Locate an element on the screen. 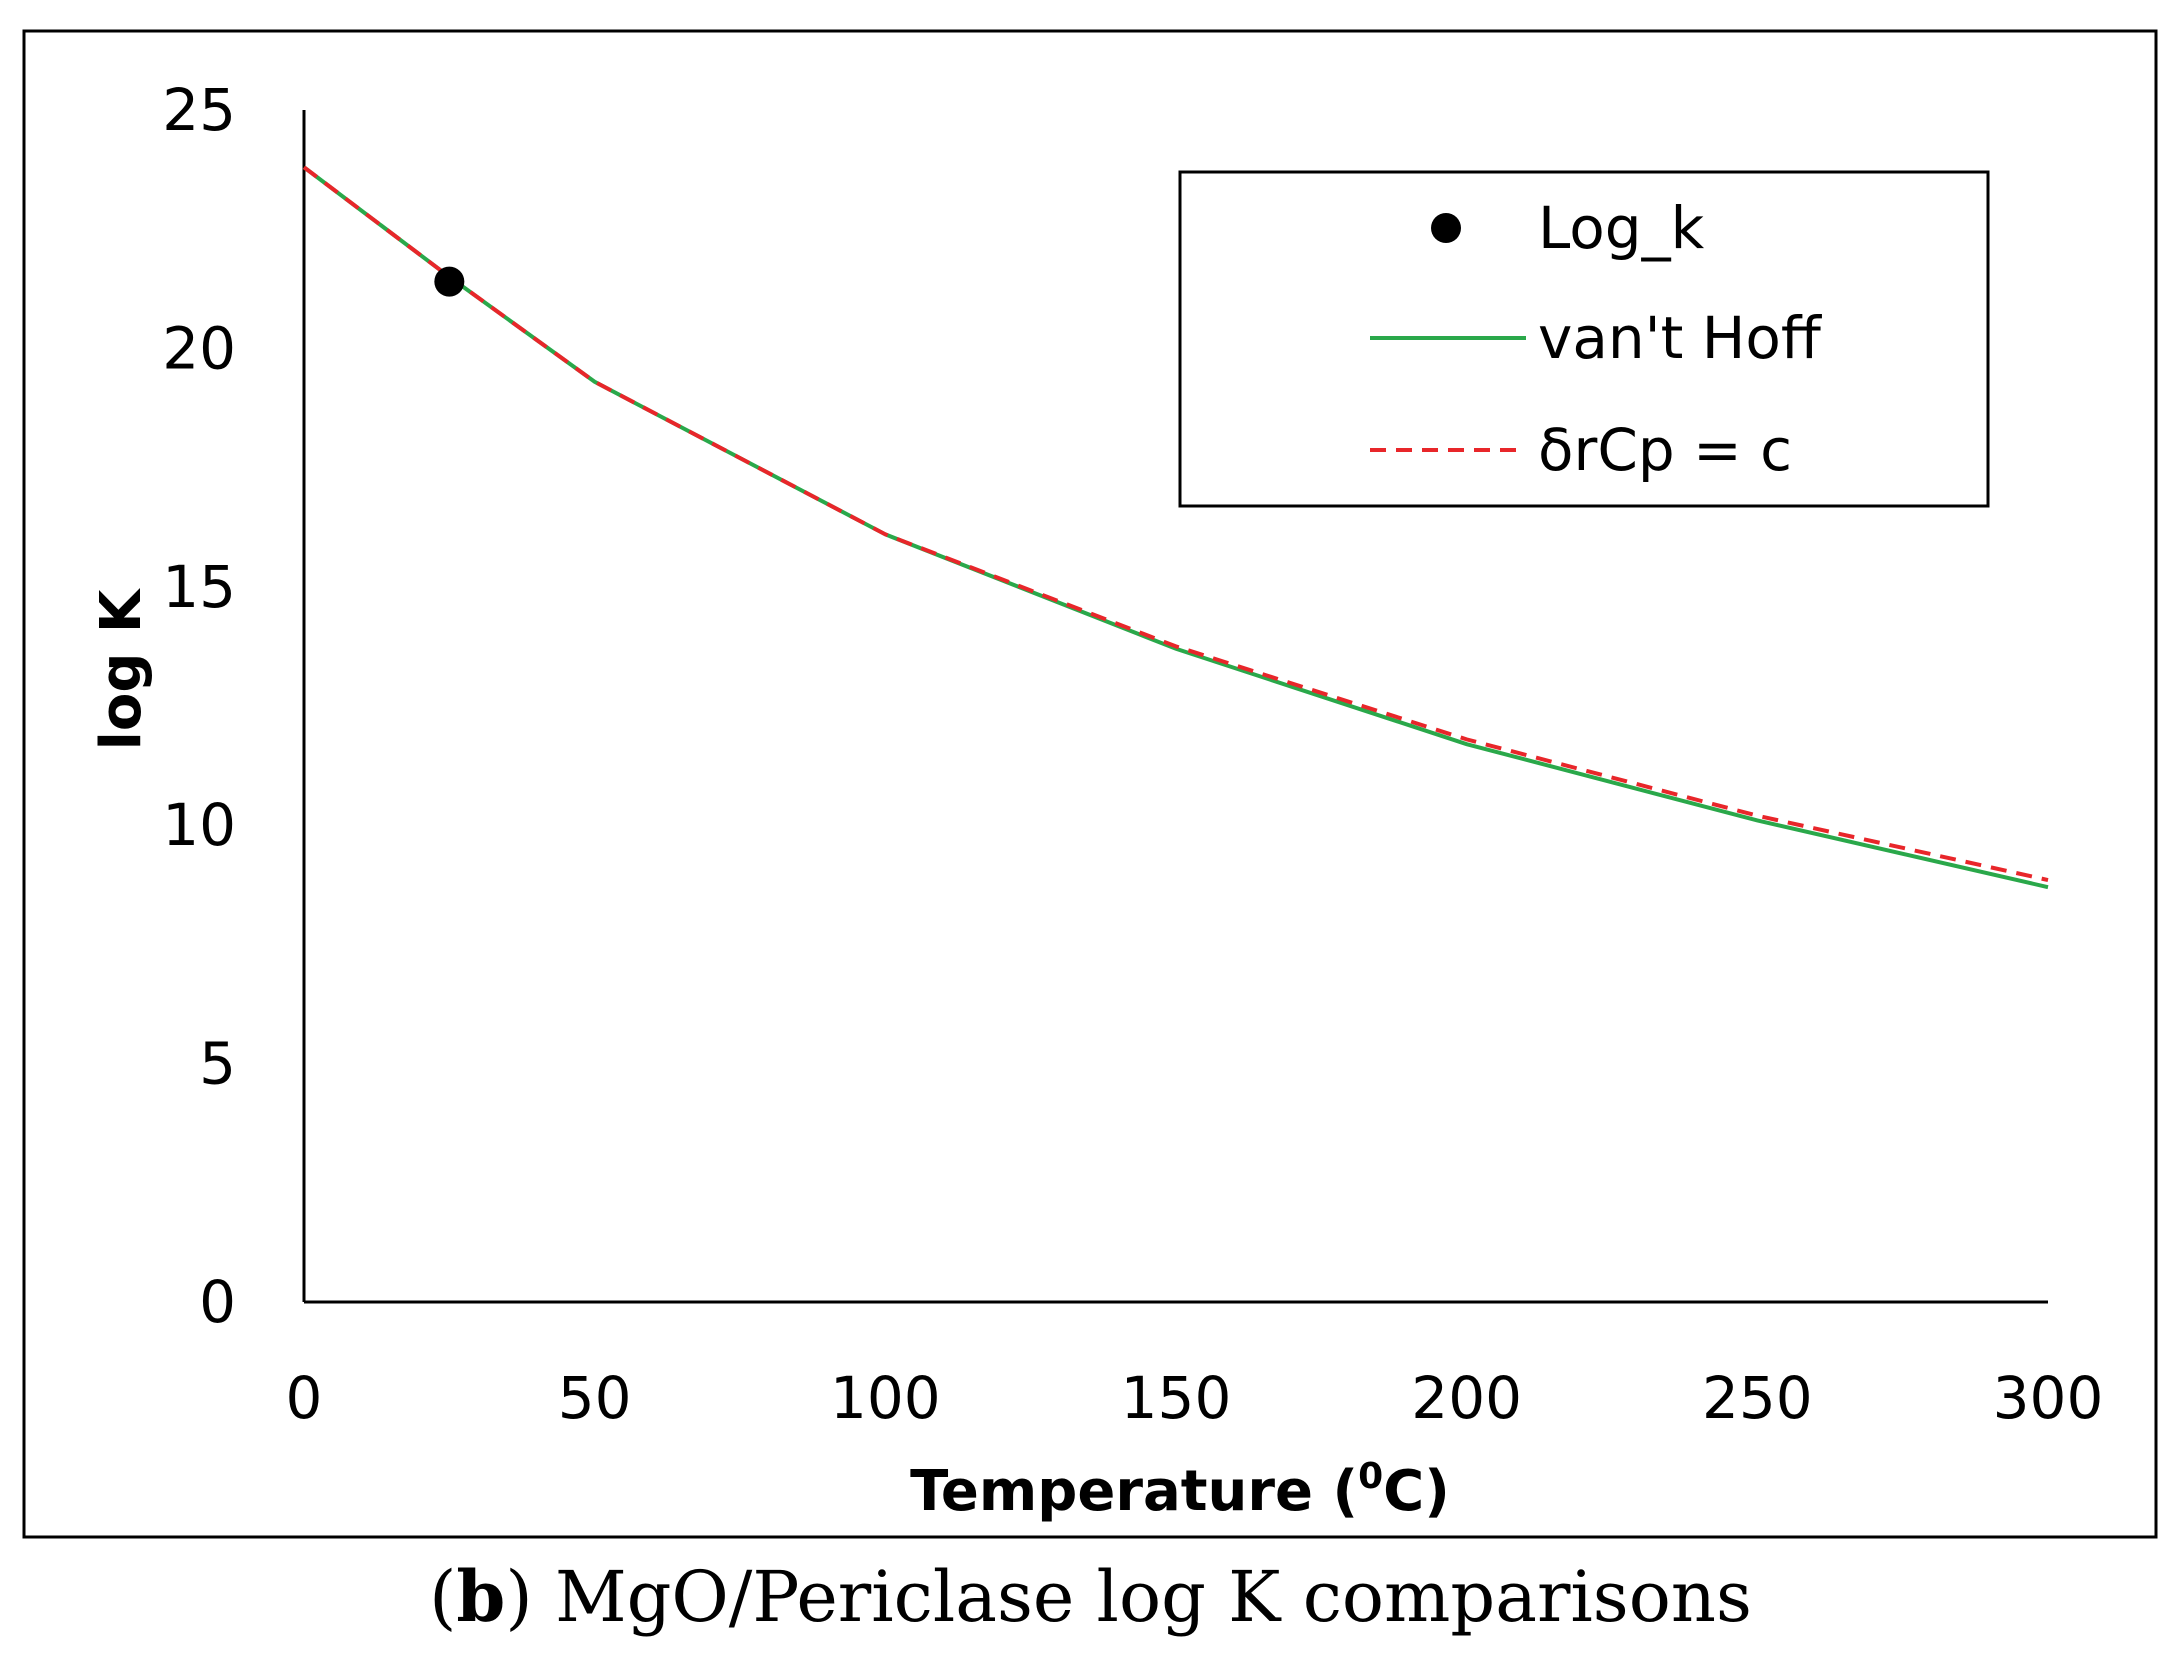 The image size is (2181, 1672). legend-box is located at coordinates (1584, 339).